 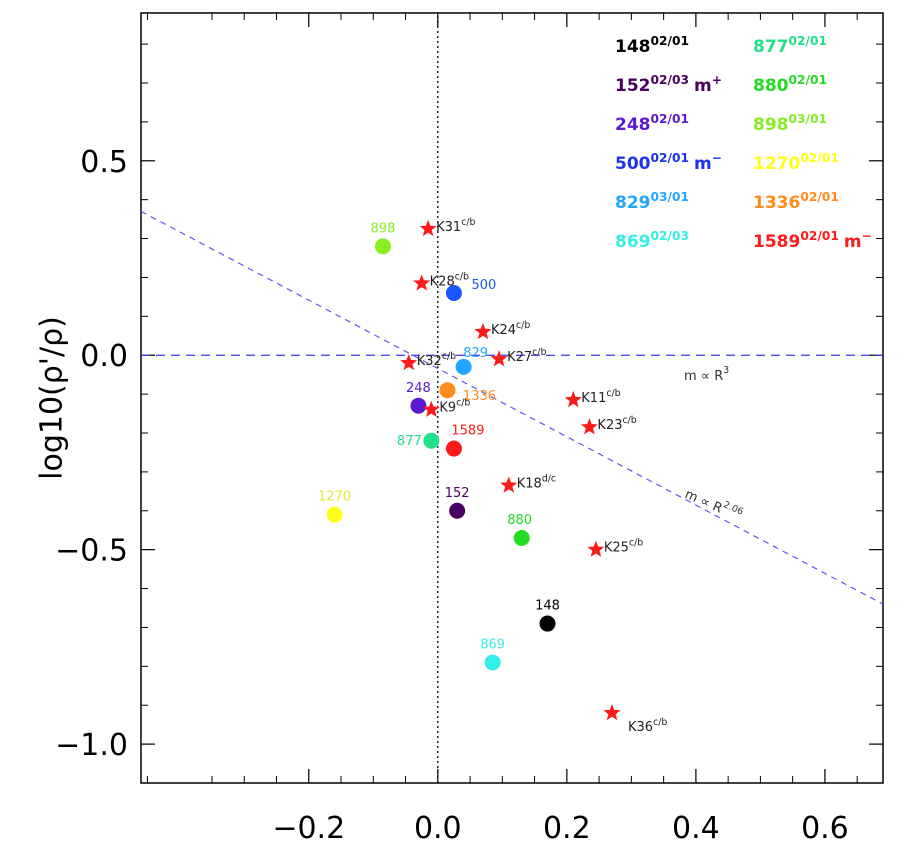 What do you see at coordinates (536, 483) in the screenshot?
I see `star-label-K18: K18d/c` at bounding box center [536, 483].